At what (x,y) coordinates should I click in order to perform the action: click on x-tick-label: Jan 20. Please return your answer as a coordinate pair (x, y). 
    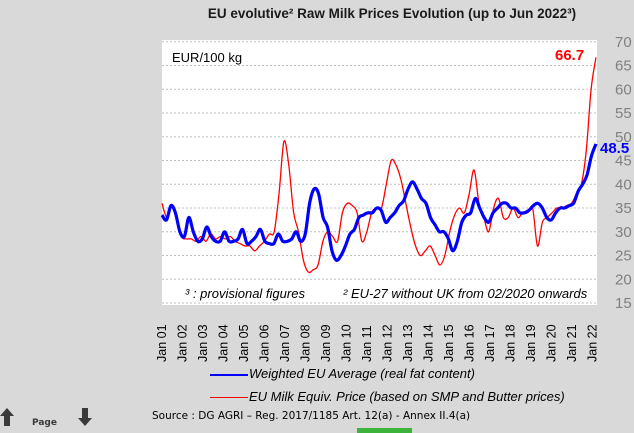
    Looking at the image, I should click on (552, 343).